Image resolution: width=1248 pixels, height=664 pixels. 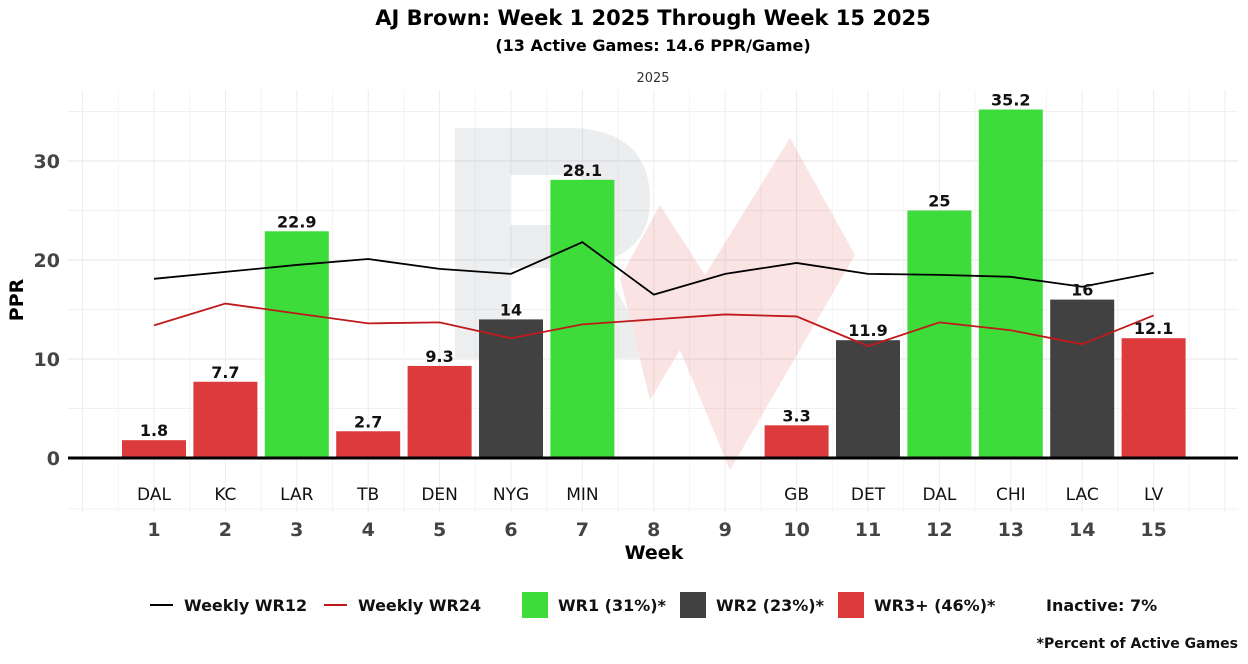 I want to click on facet-label: 2025, so click(x=652, y=78).